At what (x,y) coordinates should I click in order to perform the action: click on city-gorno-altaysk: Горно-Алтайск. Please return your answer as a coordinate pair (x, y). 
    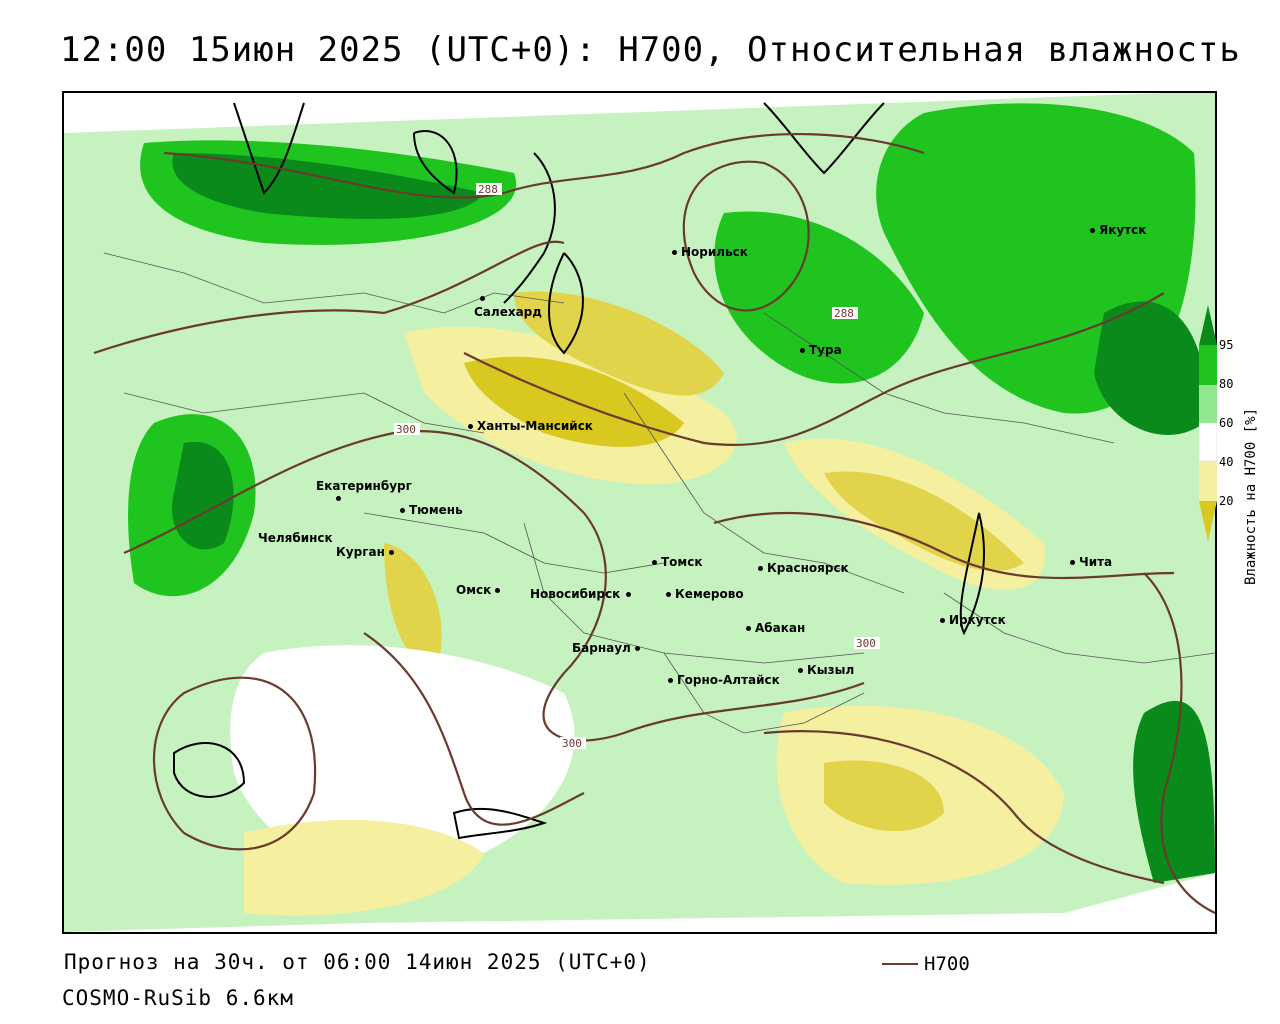
    Looking at the image, I should click on (724, 680).